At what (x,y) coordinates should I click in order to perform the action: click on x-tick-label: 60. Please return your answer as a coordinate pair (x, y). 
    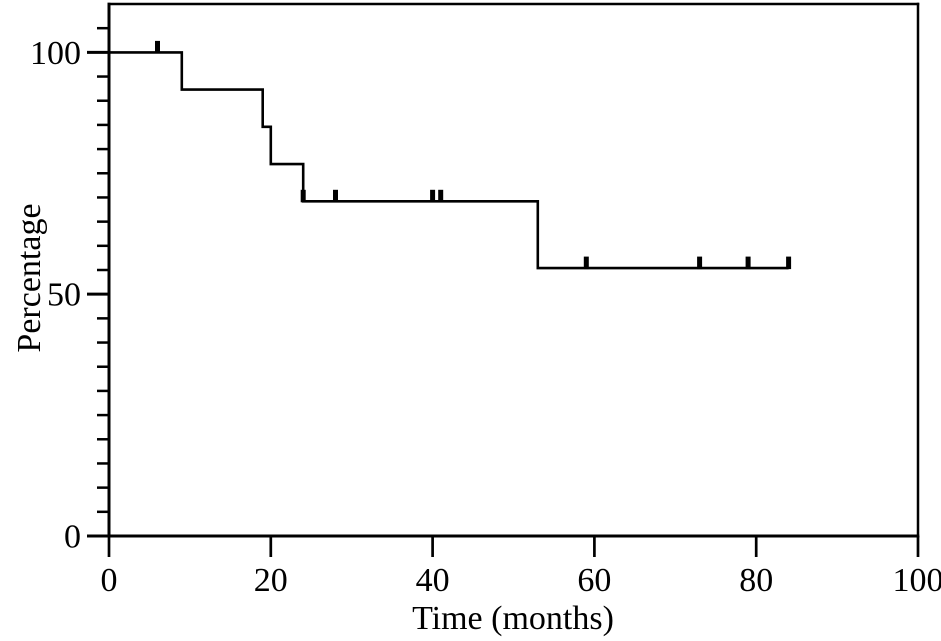
    Looking at the image, I should click on (594, 580).